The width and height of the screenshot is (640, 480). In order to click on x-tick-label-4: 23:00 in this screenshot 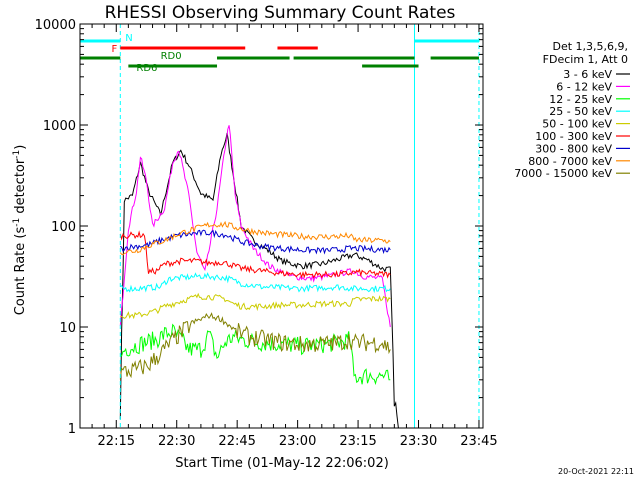, I will do `click(297, 441)`.